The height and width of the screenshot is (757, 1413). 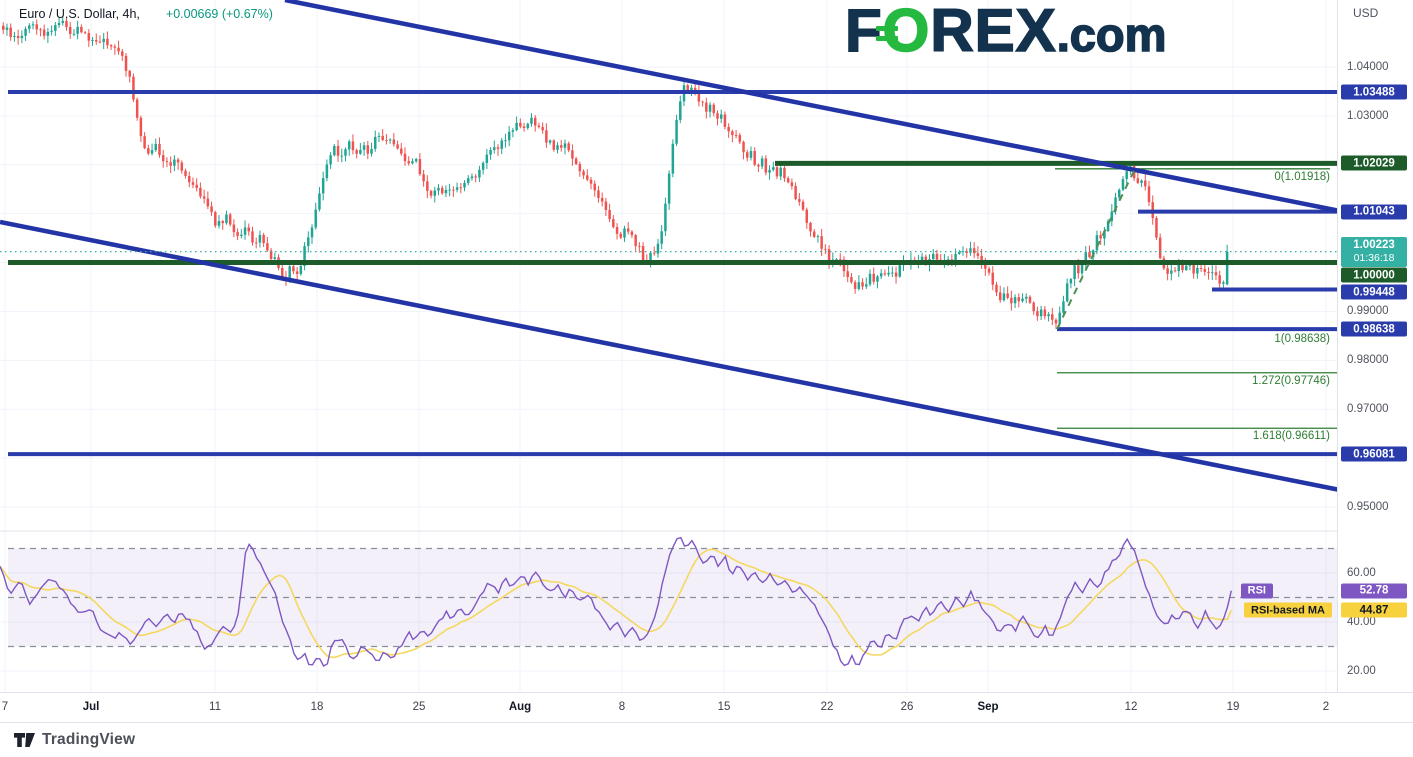 What do you see at coordinates (1374, 610) in the screenshot?
I see `rsi-value-badge: 44.87` at bounding box center [1374, 610].